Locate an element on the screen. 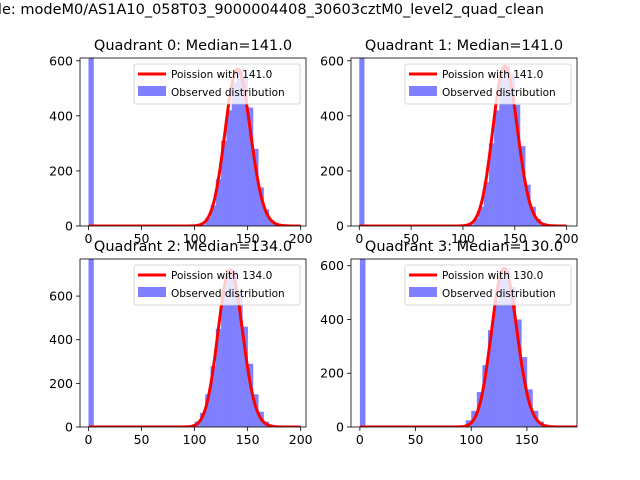 The image size is (640, 480). subplot-title: Quadrant 0: Median=141.0 is located at coordinates (193, 46).